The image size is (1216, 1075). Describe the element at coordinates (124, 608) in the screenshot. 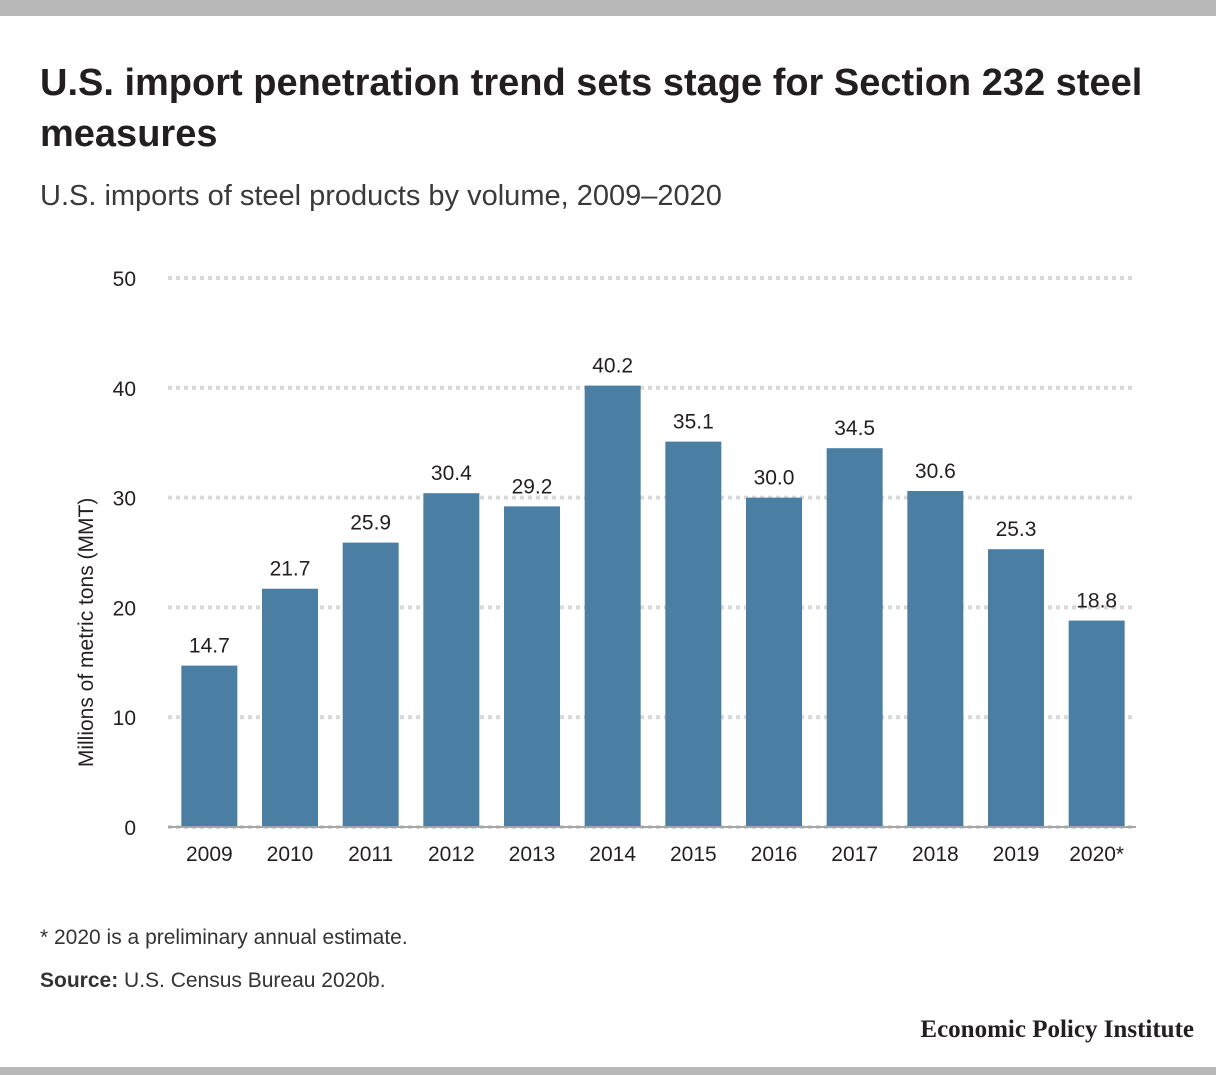

I see `y-tick-label-20: 20` at that location.